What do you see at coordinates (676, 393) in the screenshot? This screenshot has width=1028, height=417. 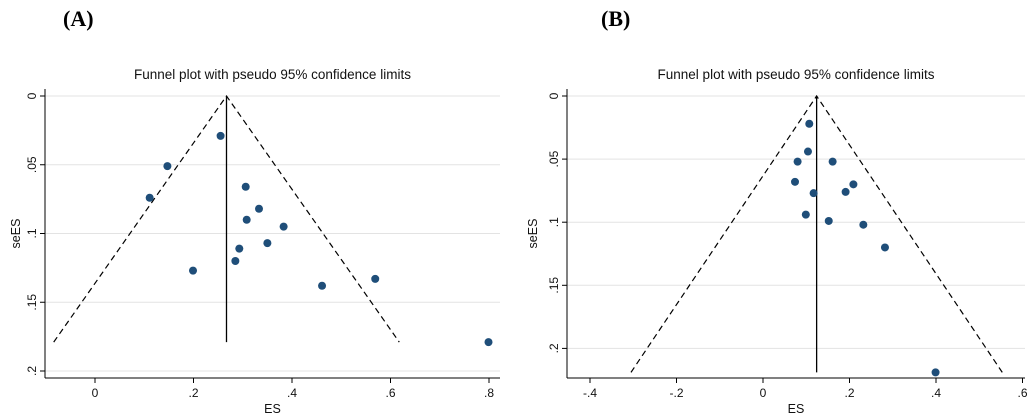 I see `x-tick-label: -.2` at bounding box center [676, 393].